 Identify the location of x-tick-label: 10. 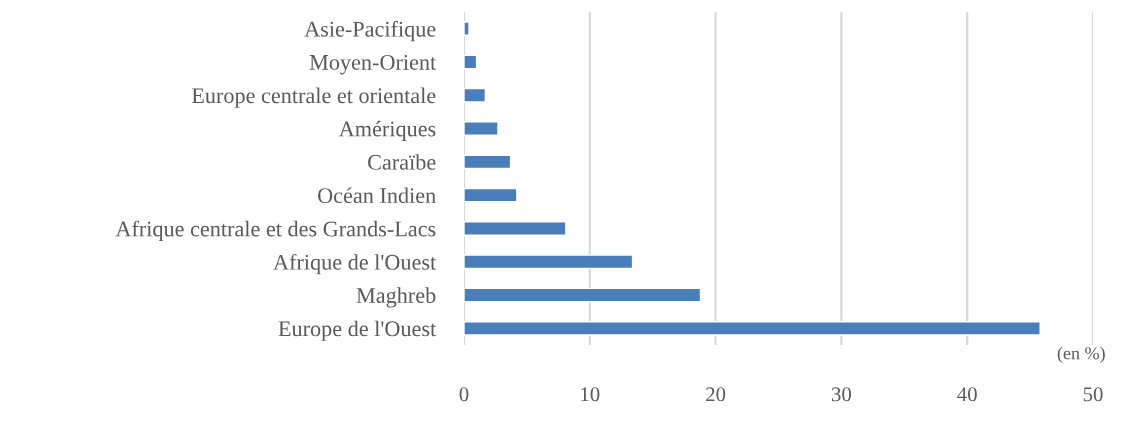
(590, 394).